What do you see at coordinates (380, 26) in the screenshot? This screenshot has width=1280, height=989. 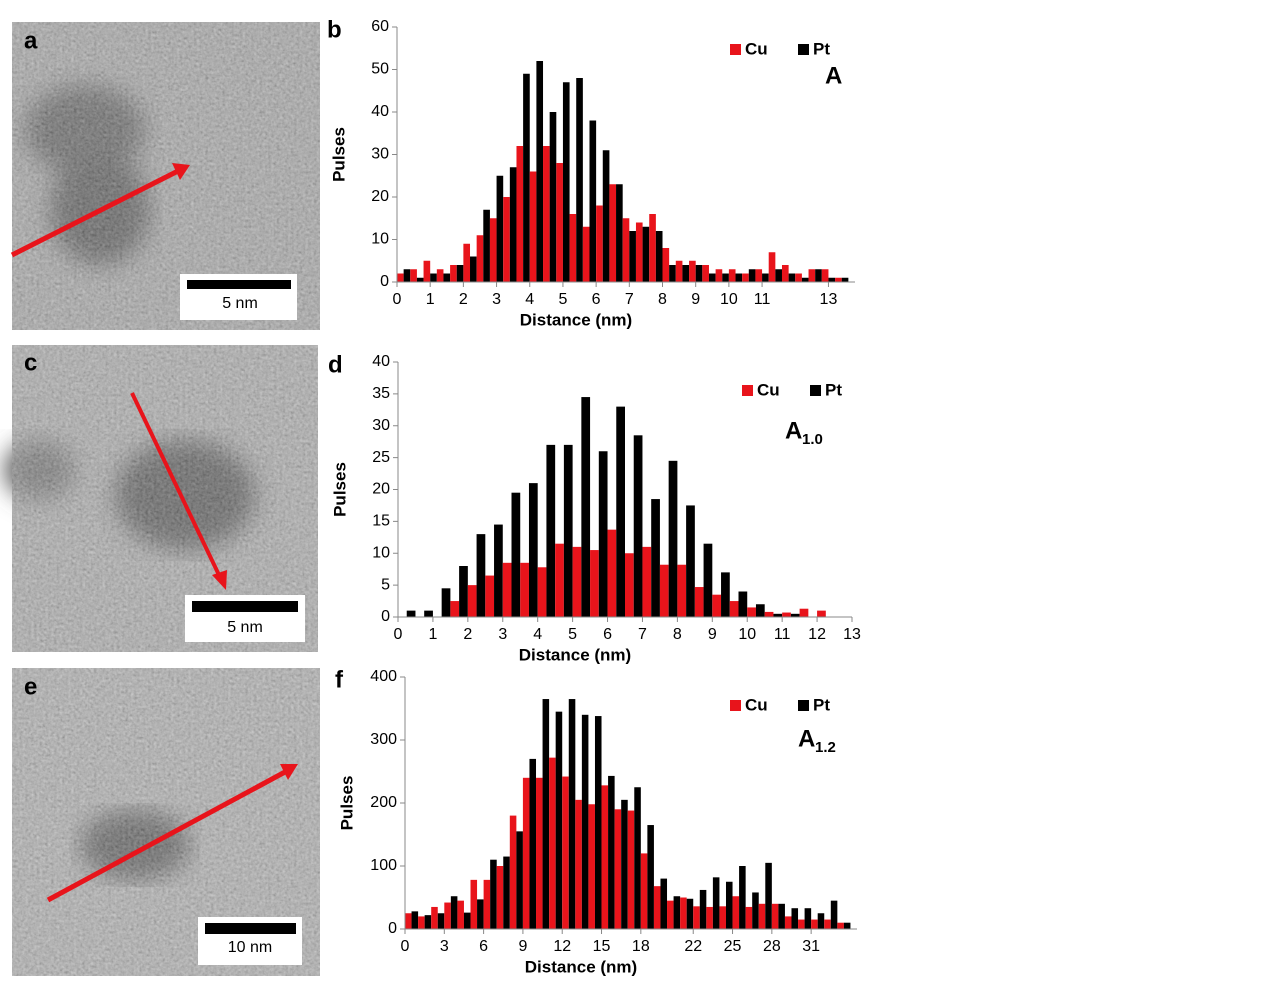 I see `y-tick-label: 60` at bounding box center [380, 26].